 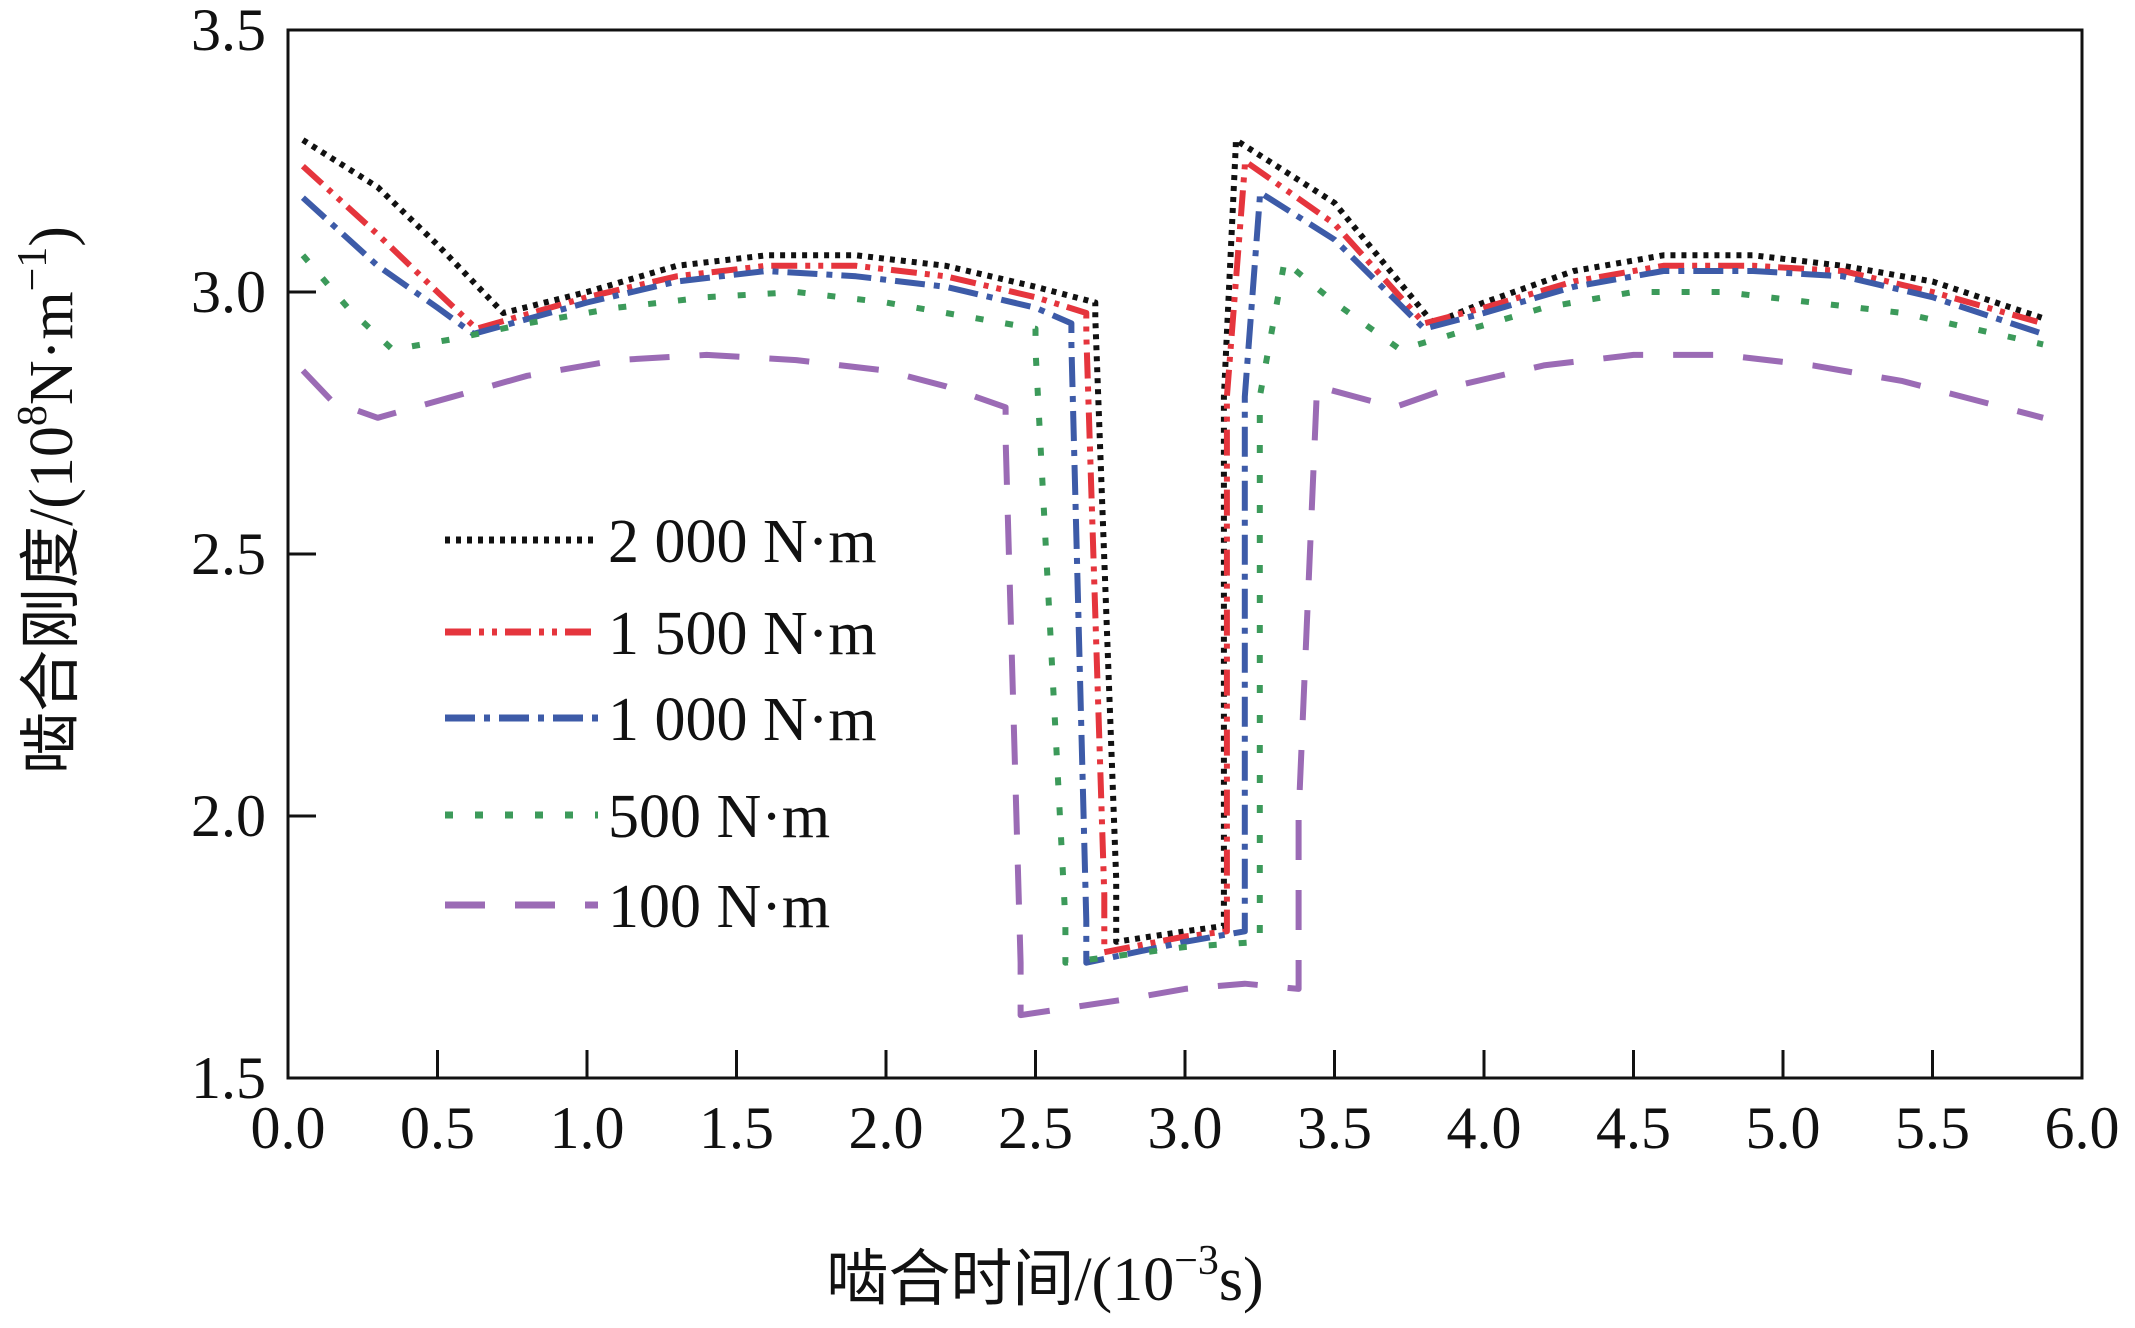 I want to click on y-tick-label: 2.0, so click(x=228, y=816).